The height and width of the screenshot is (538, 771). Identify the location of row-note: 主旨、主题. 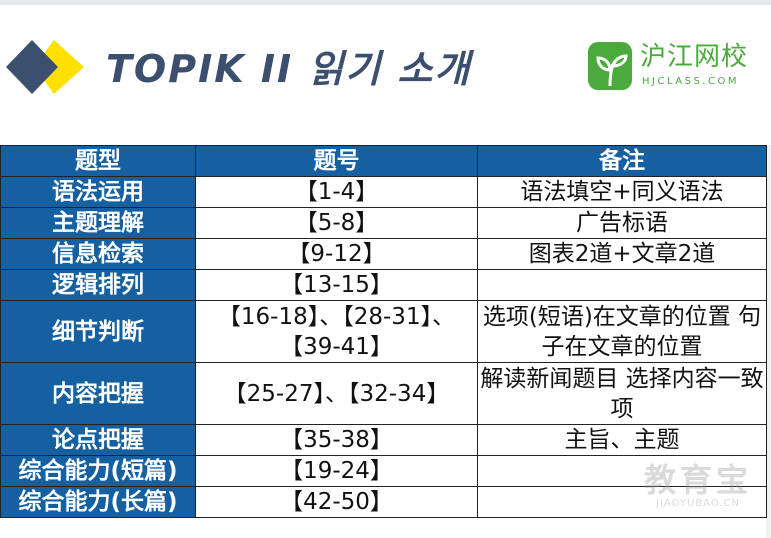
(622, 440).